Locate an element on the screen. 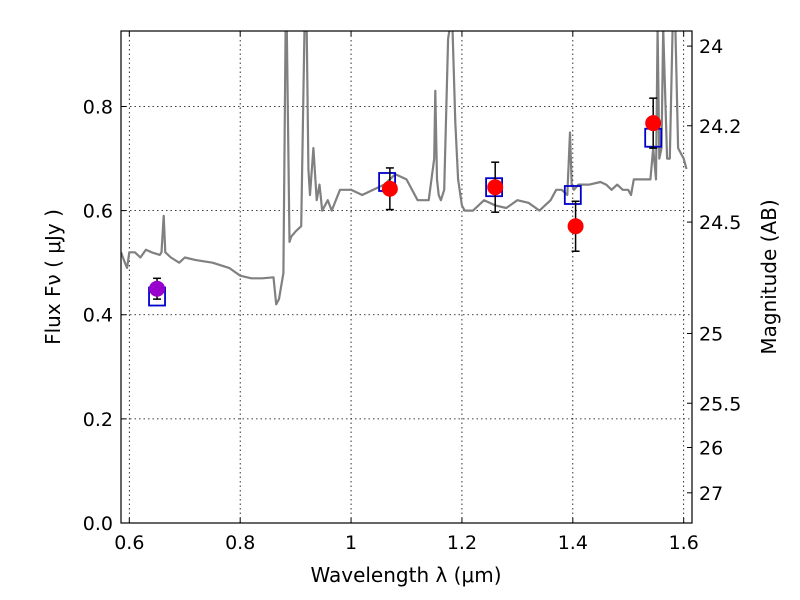  x-tick-label: 1 is located at coordinates (351, 543).